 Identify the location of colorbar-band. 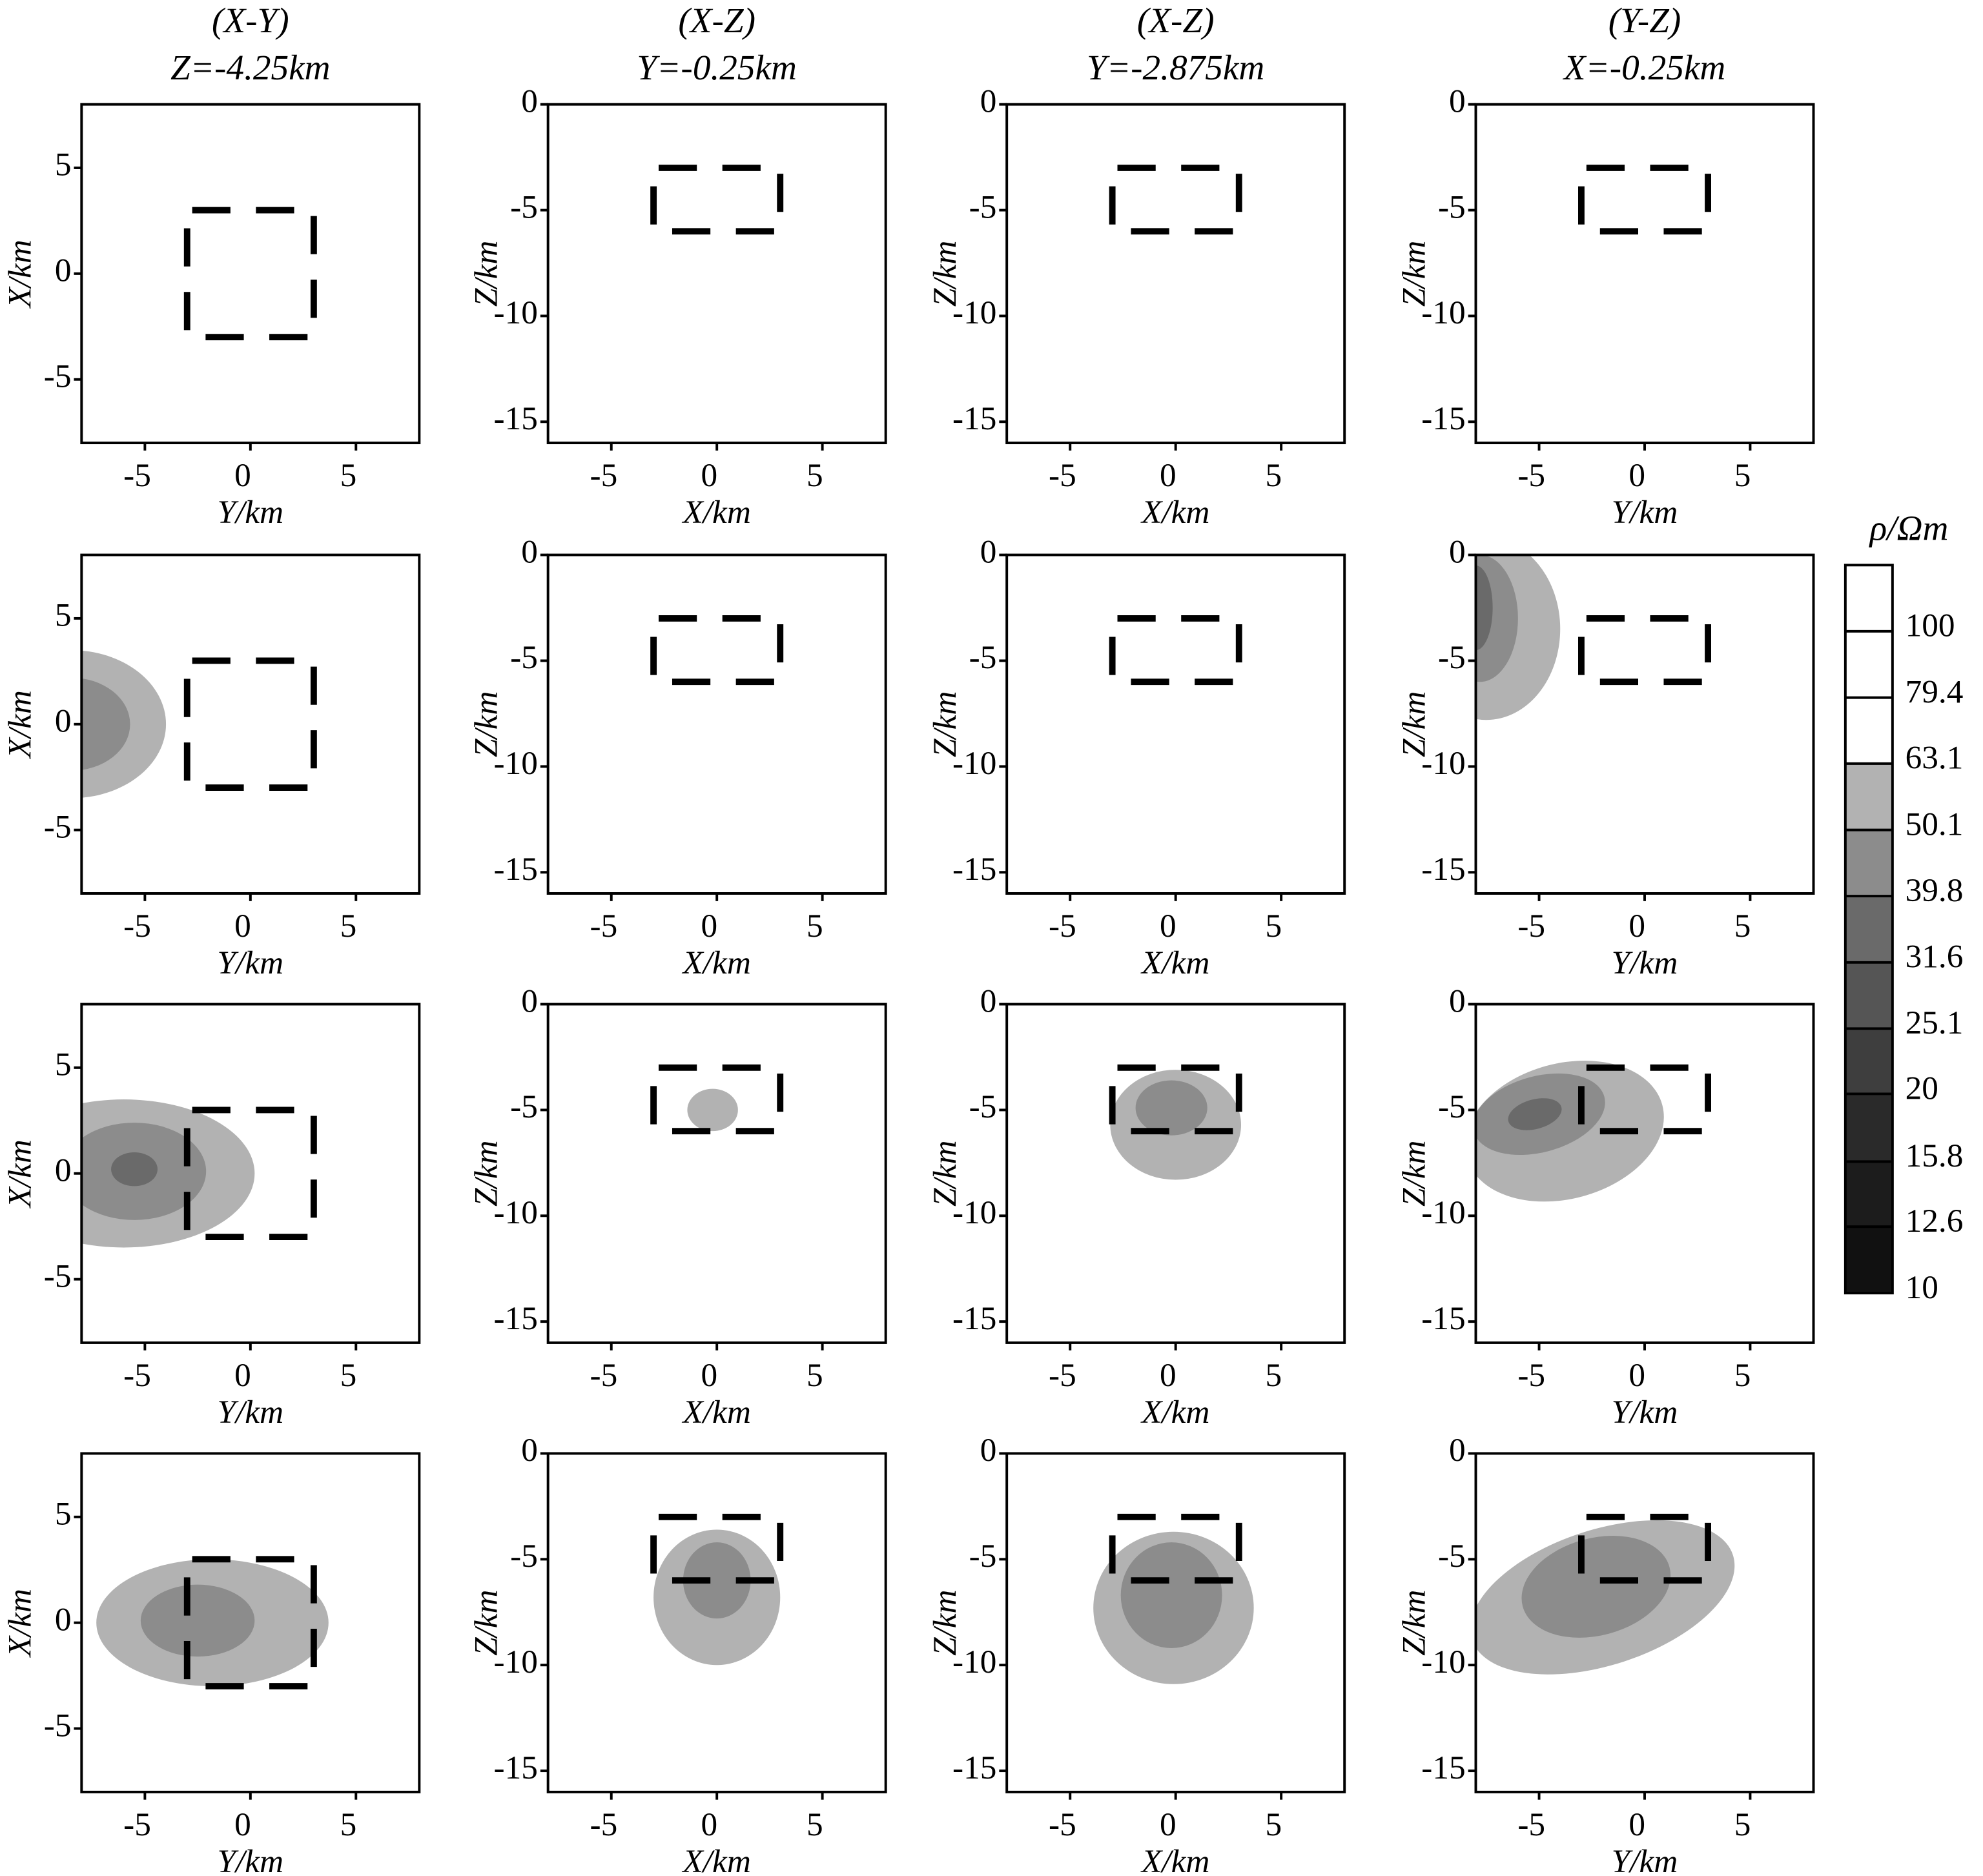
(1869, 1061).